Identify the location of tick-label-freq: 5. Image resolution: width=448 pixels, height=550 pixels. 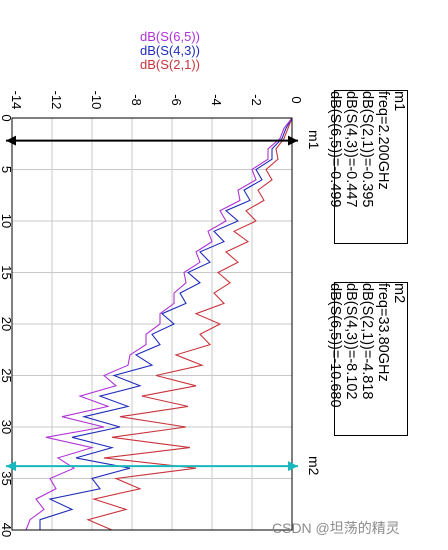
(7, 169).